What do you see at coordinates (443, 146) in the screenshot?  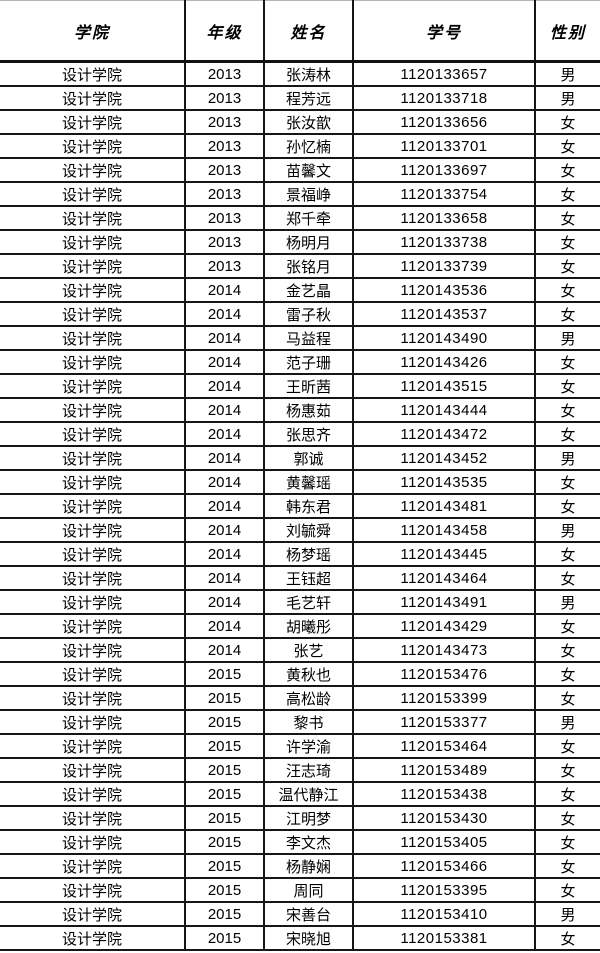 I see `cell-student-id: 1120133701` at bounding box center [443, 146].